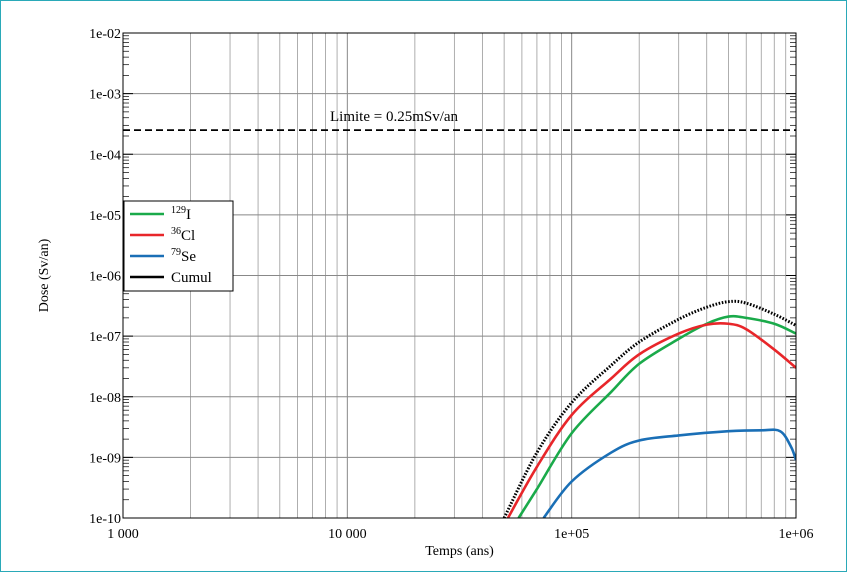 The image size is (847, 572). What do you see at coordinates (123, 534) in the screenshot?
I see `x-tick-label: 1 000` at bounding box center [123, 534].